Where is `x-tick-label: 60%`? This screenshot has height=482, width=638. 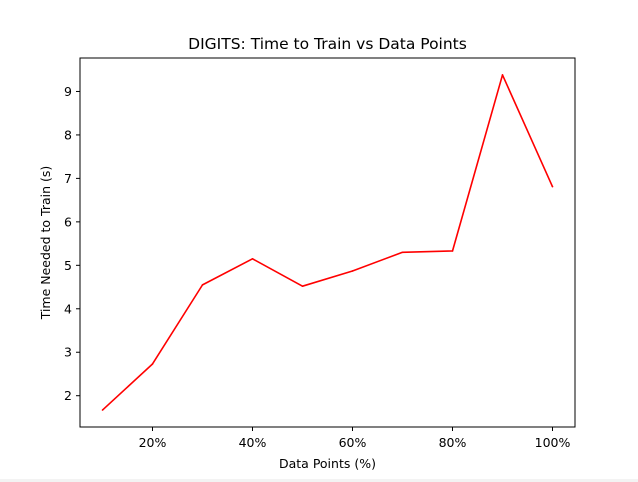 x-tick-label: 60% is located at coordinates (353, 442).